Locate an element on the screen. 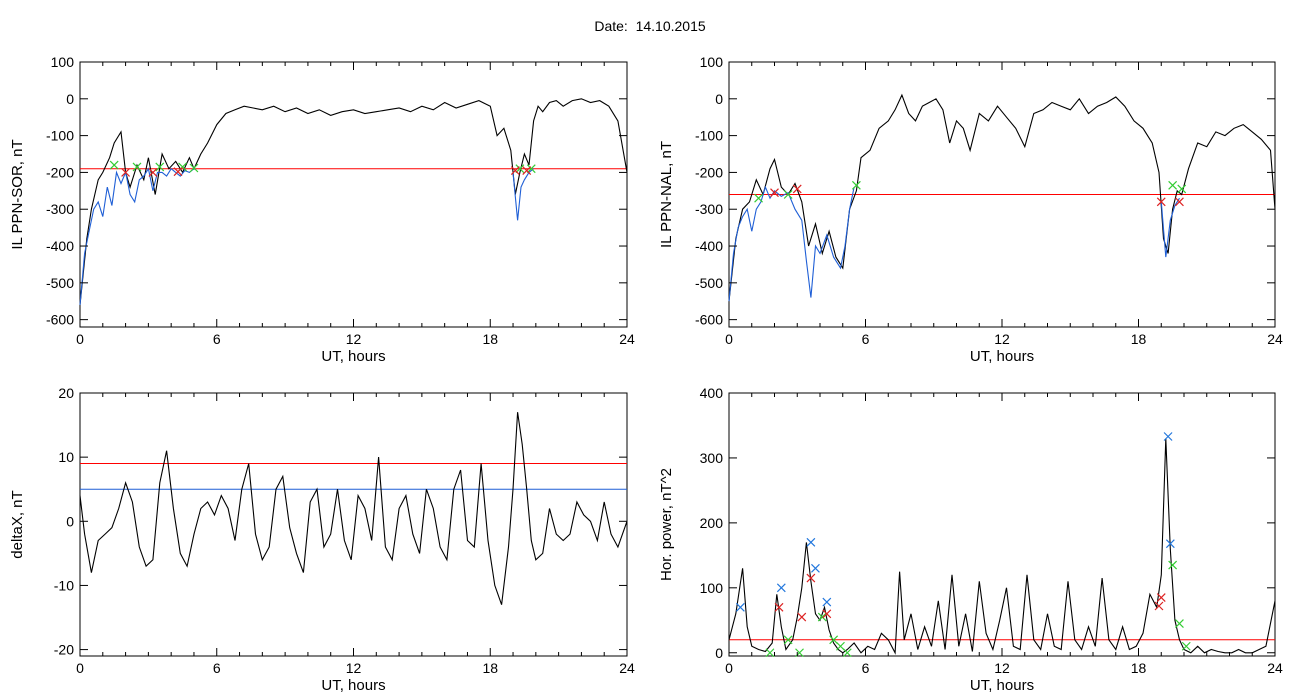 The width and height of the screenshot is (1300, 700). y-axis-label: IL PPN-SOR, nT is located at coordinates (17, 194).